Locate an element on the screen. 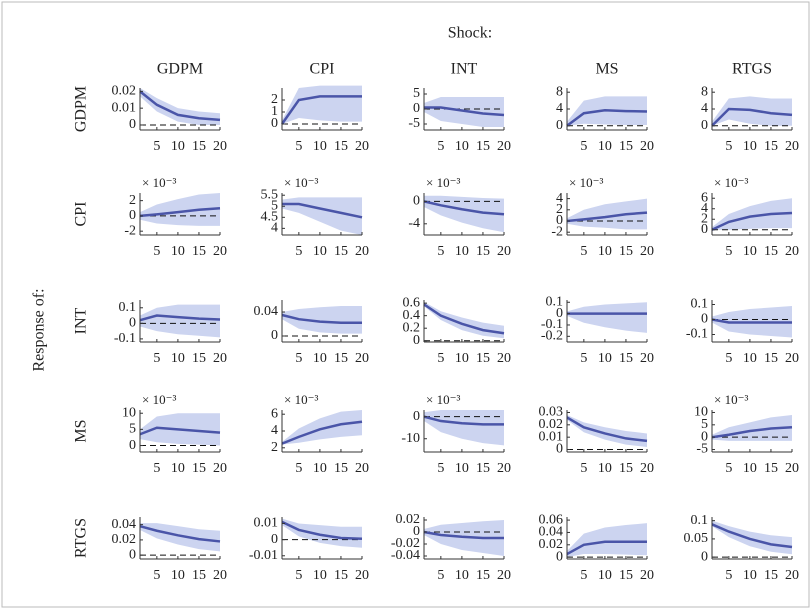 The height and width of the screenshot is (610, 812). subplot-title: GDPM is located at coordinates (180, 69).